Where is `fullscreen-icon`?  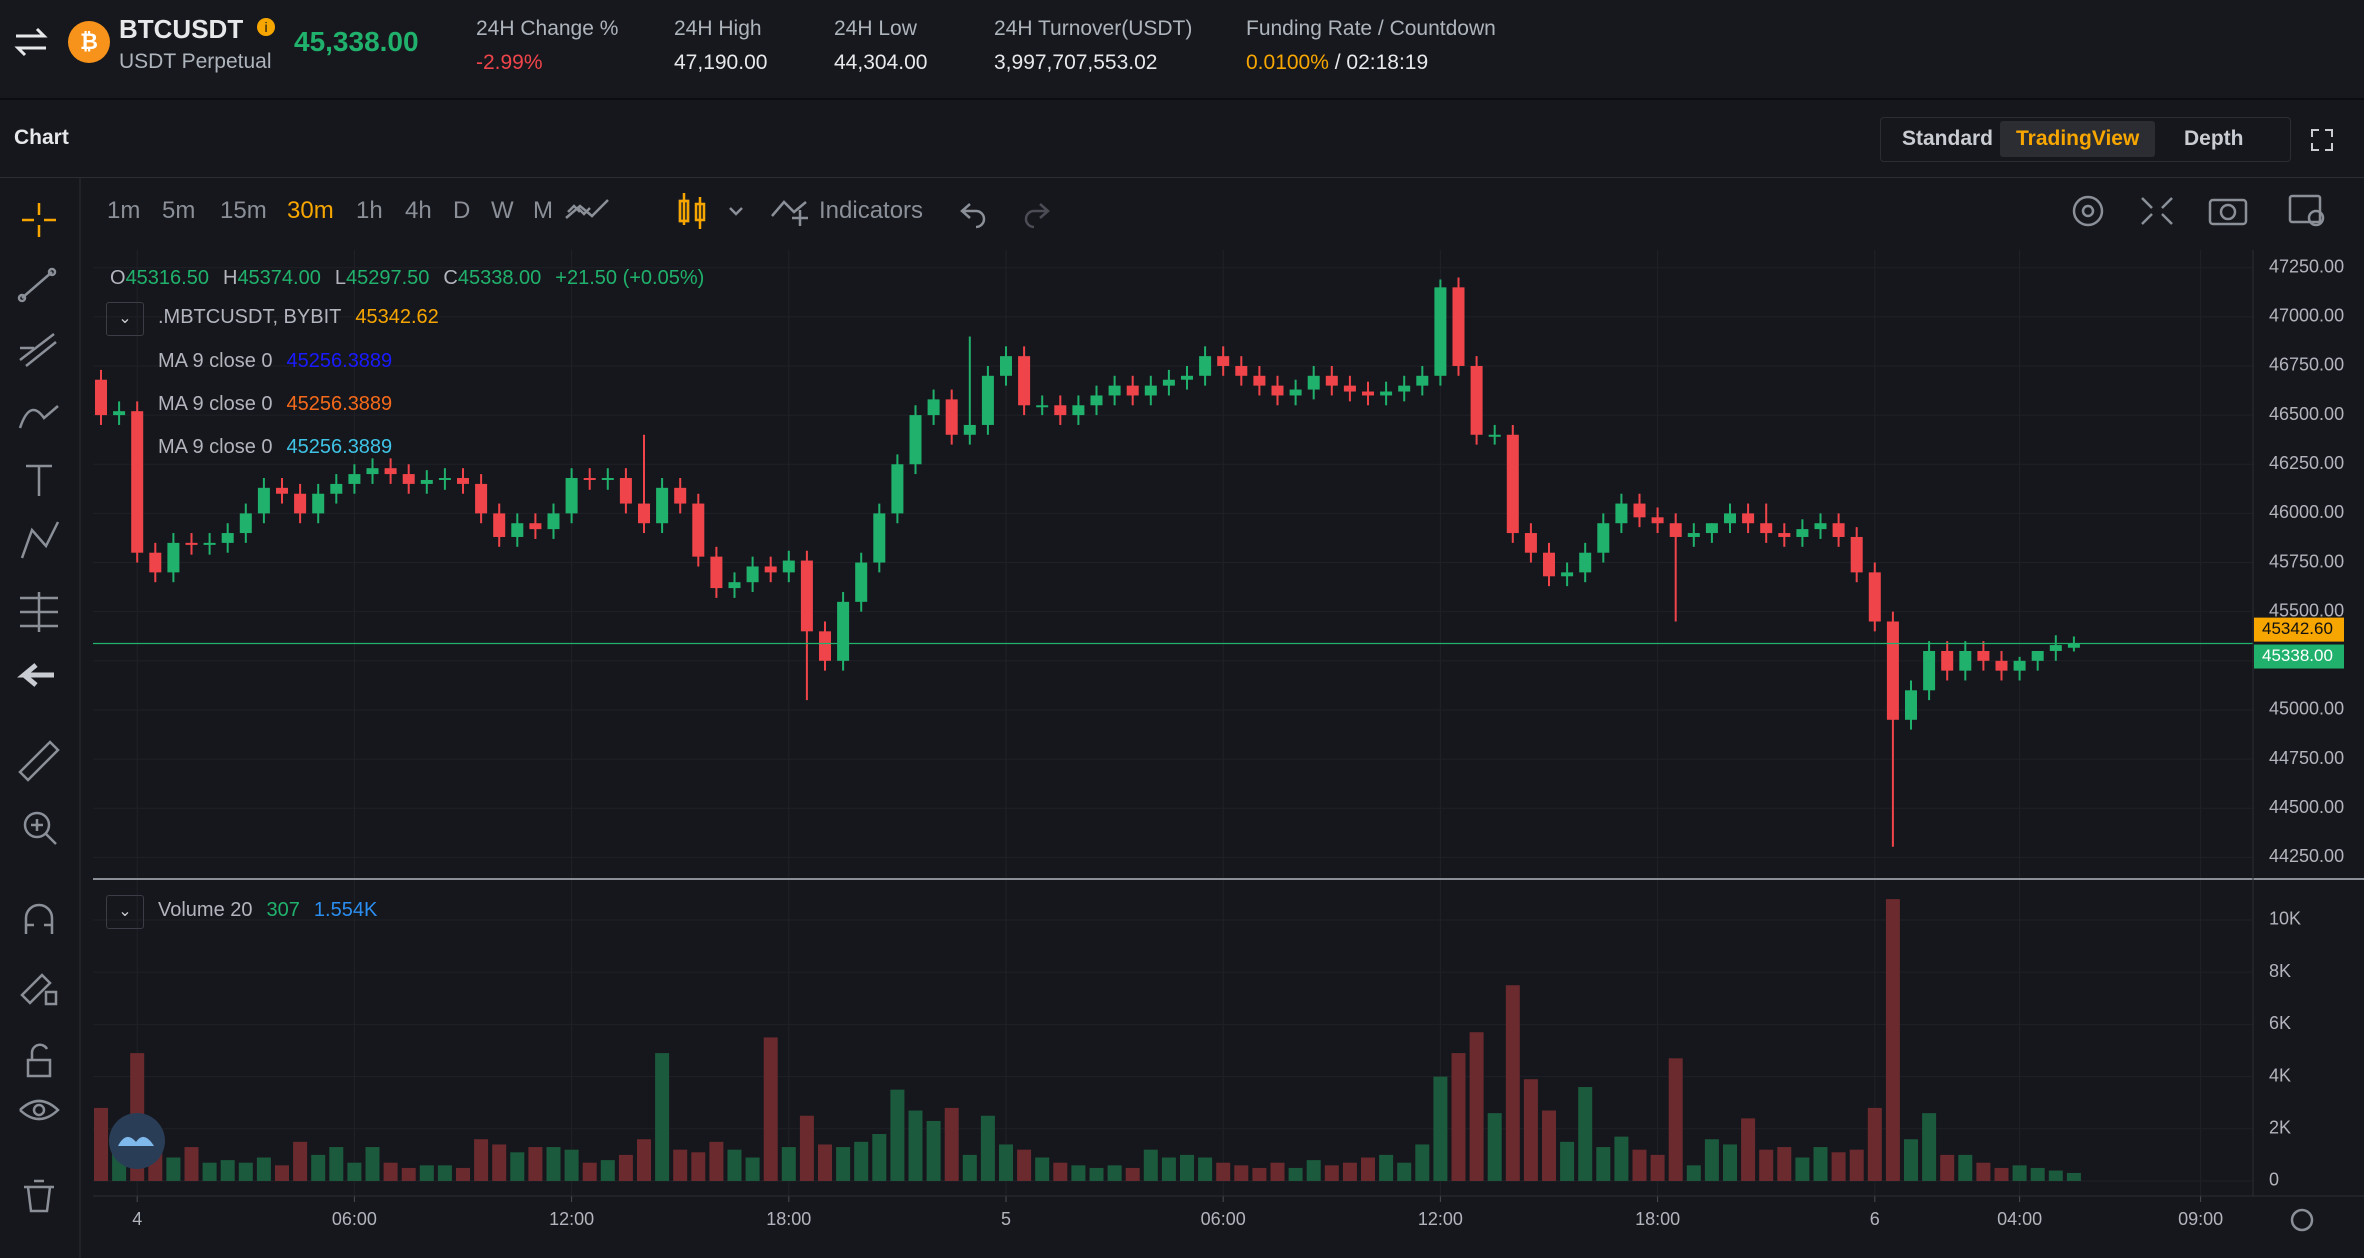 fullscreen-icon is located at coordinates (2322, 140).